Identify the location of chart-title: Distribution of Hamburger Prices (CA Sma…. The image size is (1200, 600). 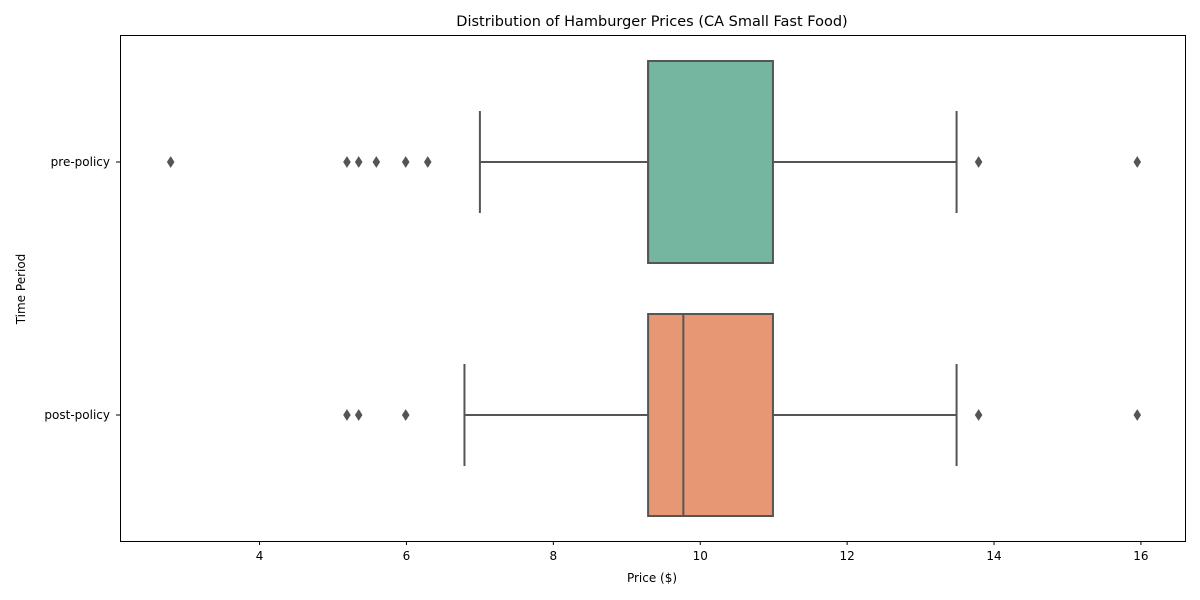
(651, 22).